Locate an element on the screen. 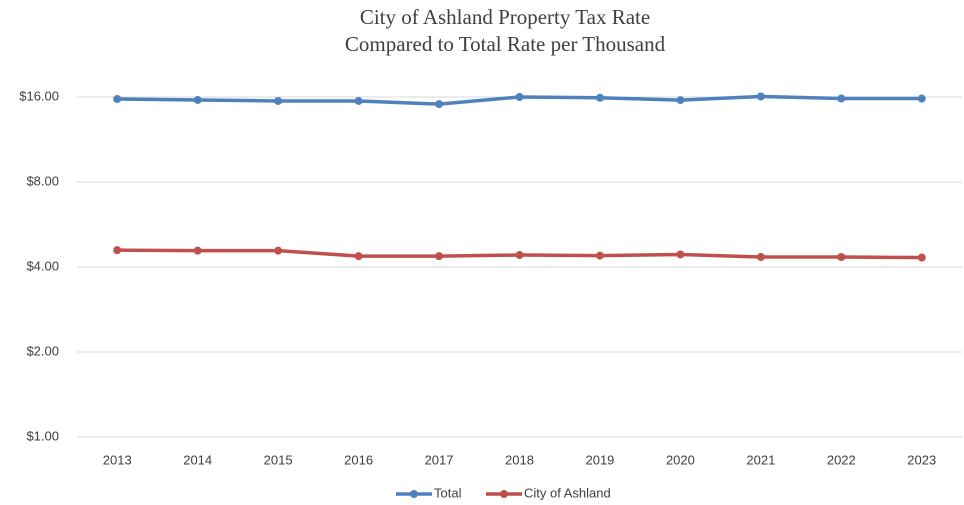  x-tick-label: 2022 is located at coordinates (841, 459).